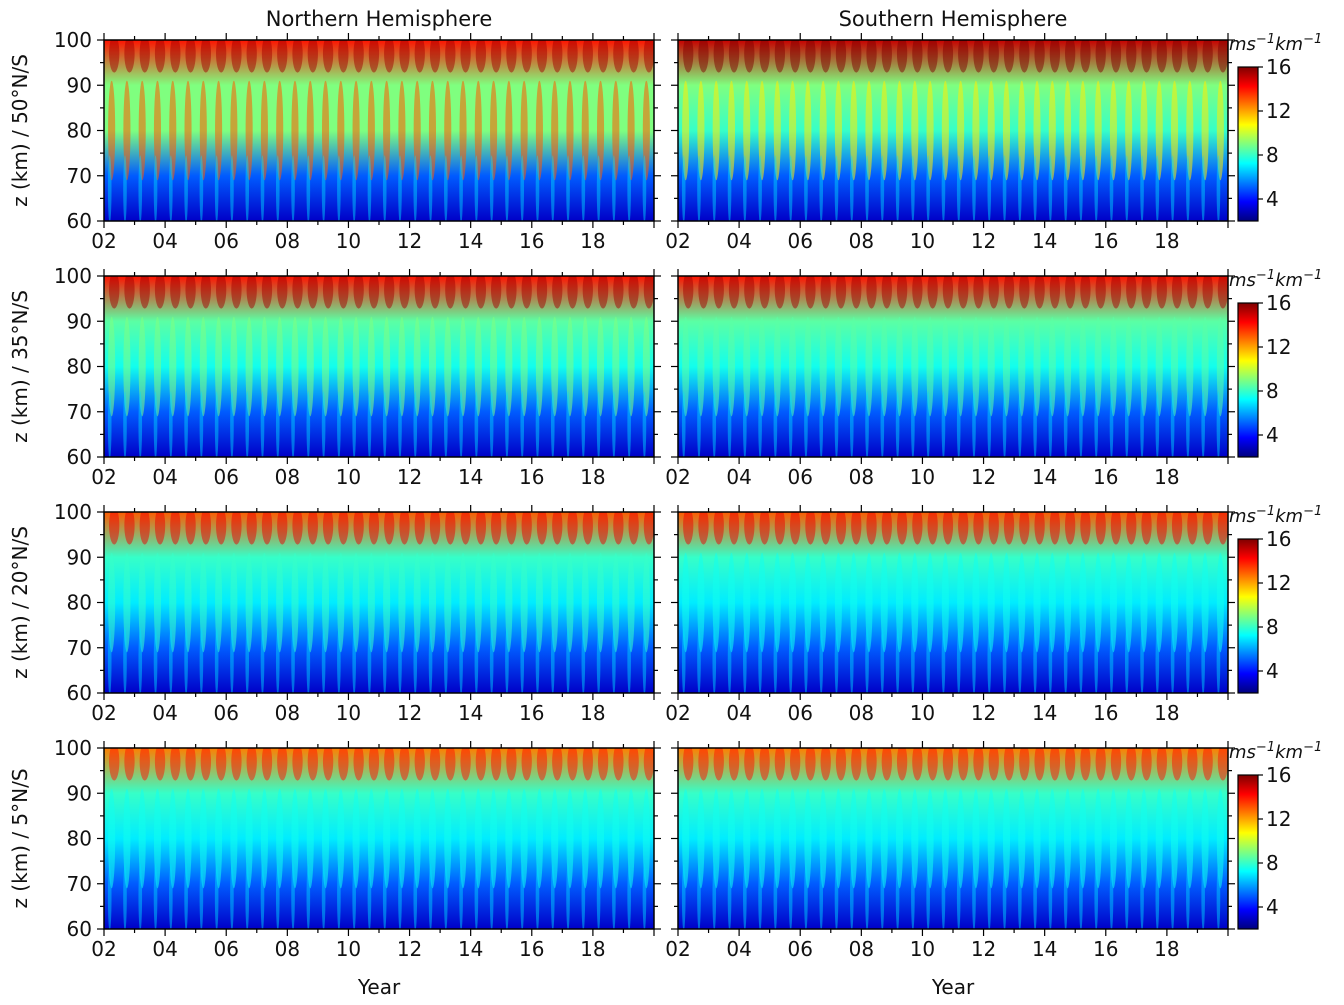  I want to click on y-tick-label: 60, so click(79, 457).